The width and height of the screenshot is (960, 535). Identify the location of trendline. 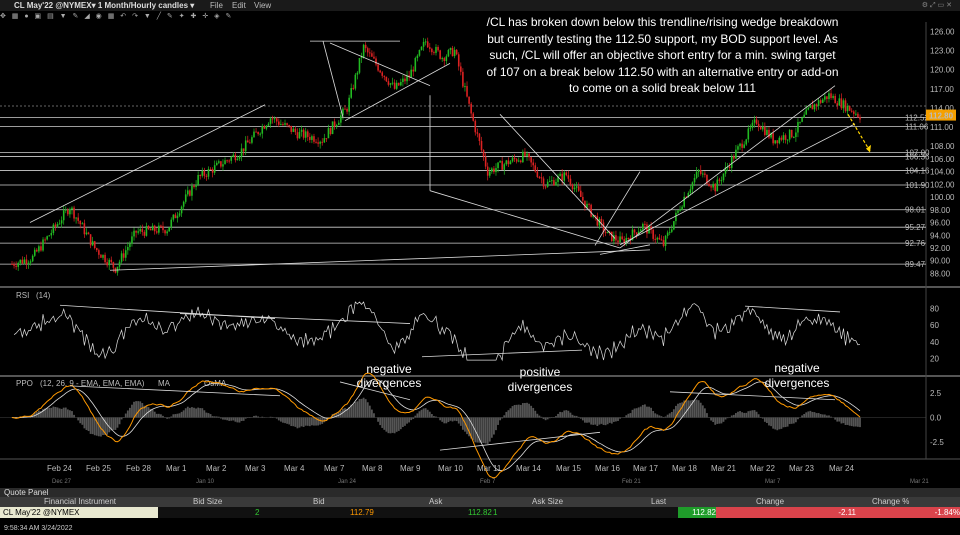
(625, 249).